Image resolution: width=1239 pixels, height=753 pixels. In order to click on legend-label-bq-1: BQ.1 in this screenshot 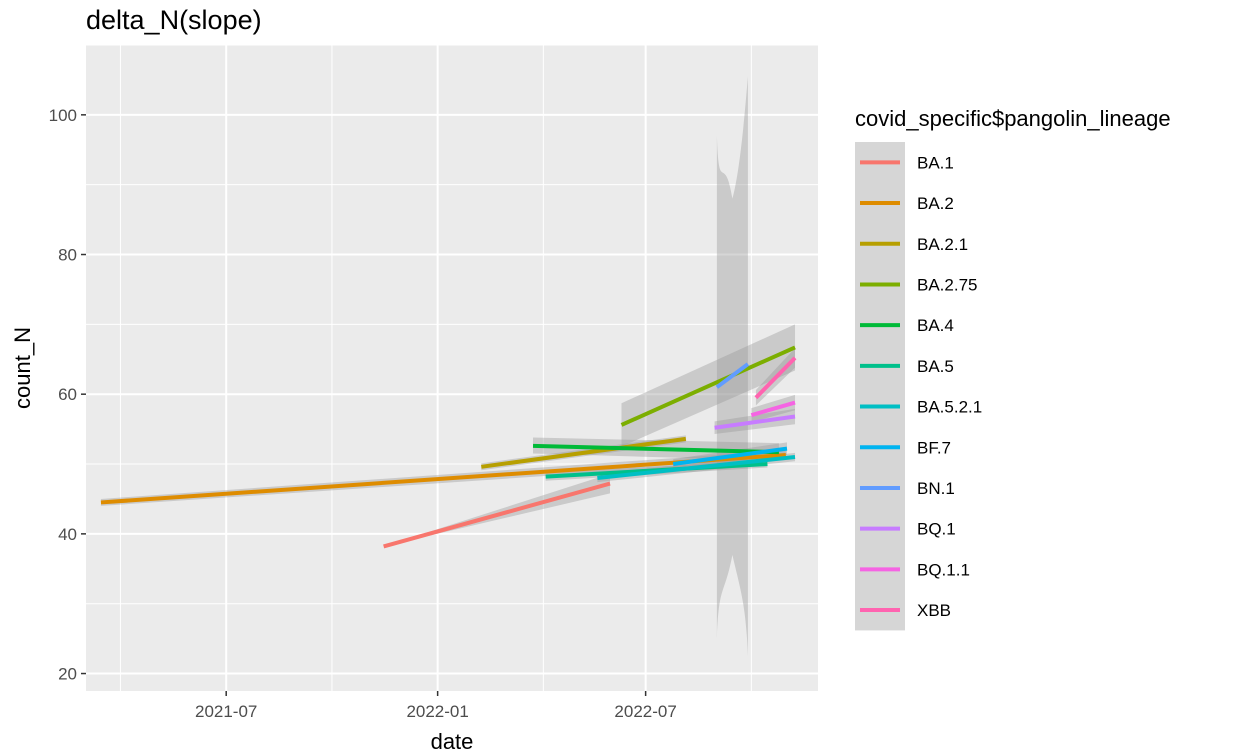, I will do `click(936, 529)`.